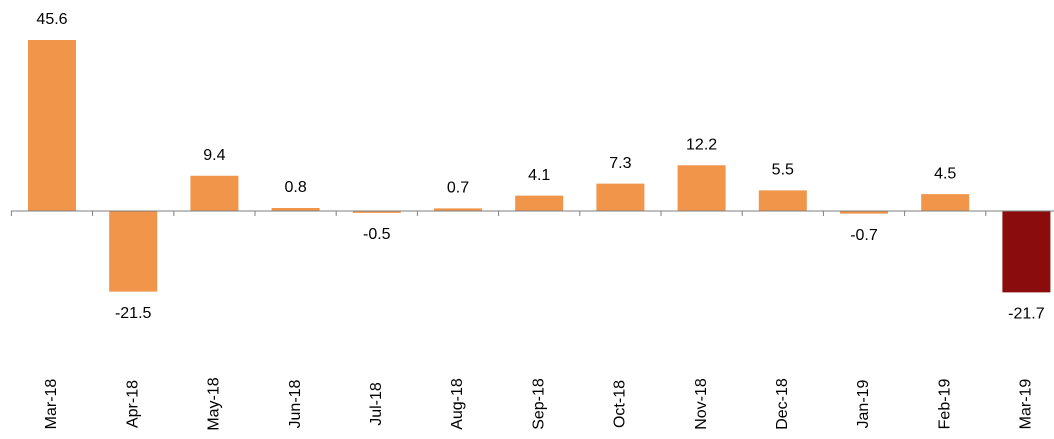 This screenshot has height=439, width=1054. What do you see at coordinates (214, 155) in the screenshot?
I see `data-label: 9.4` at bounding box center [214, 155].